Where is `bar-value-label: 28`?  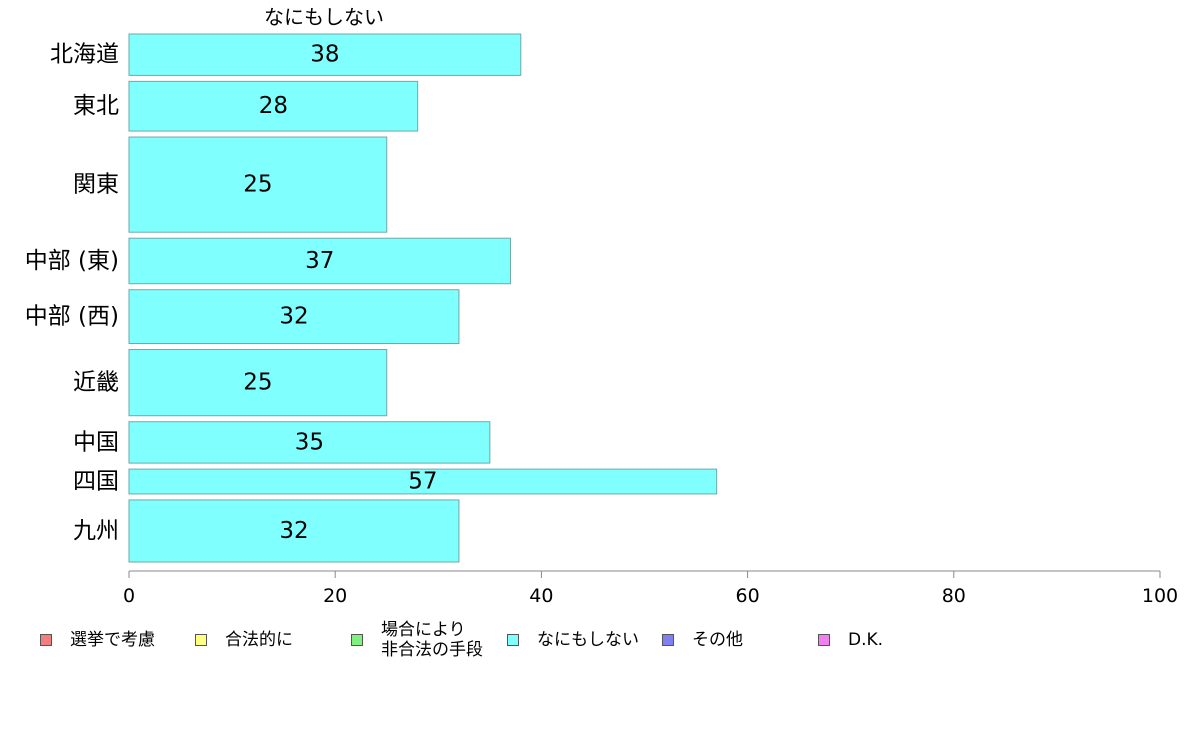
bar-value-label: 28 is located at coordinates (273, 106).